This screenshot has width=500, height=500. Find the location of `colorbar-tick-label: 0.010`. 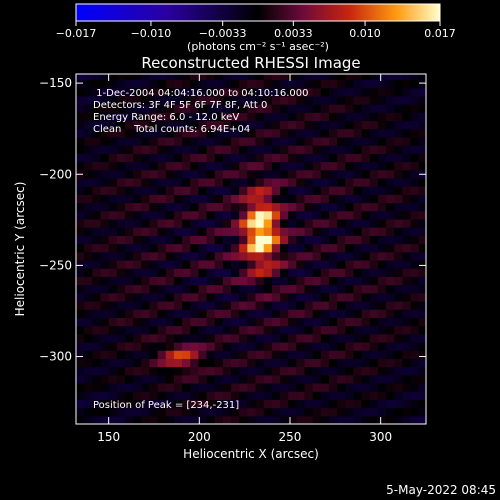

colorbar-tick-label: 0.010 is located at coordinates (365, 33).